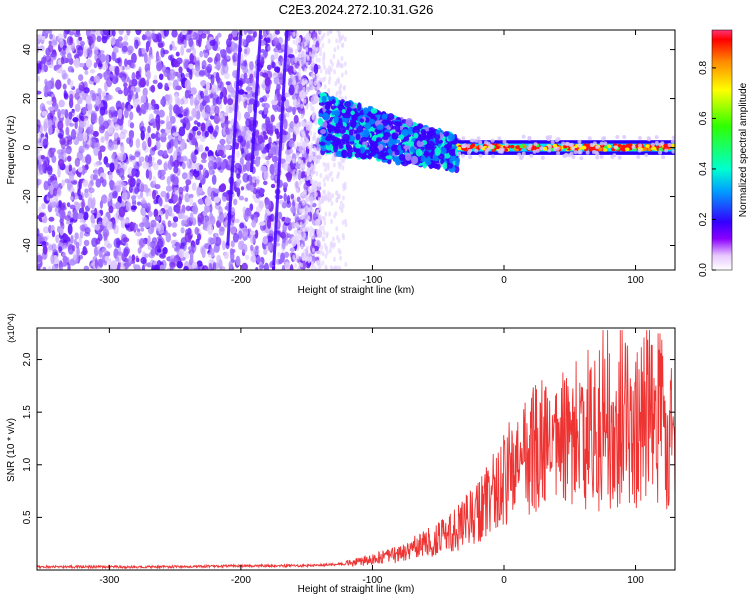 This screenshot has width=750, height=600. I want to click on x-tick-label: 0, so click(504, 280).